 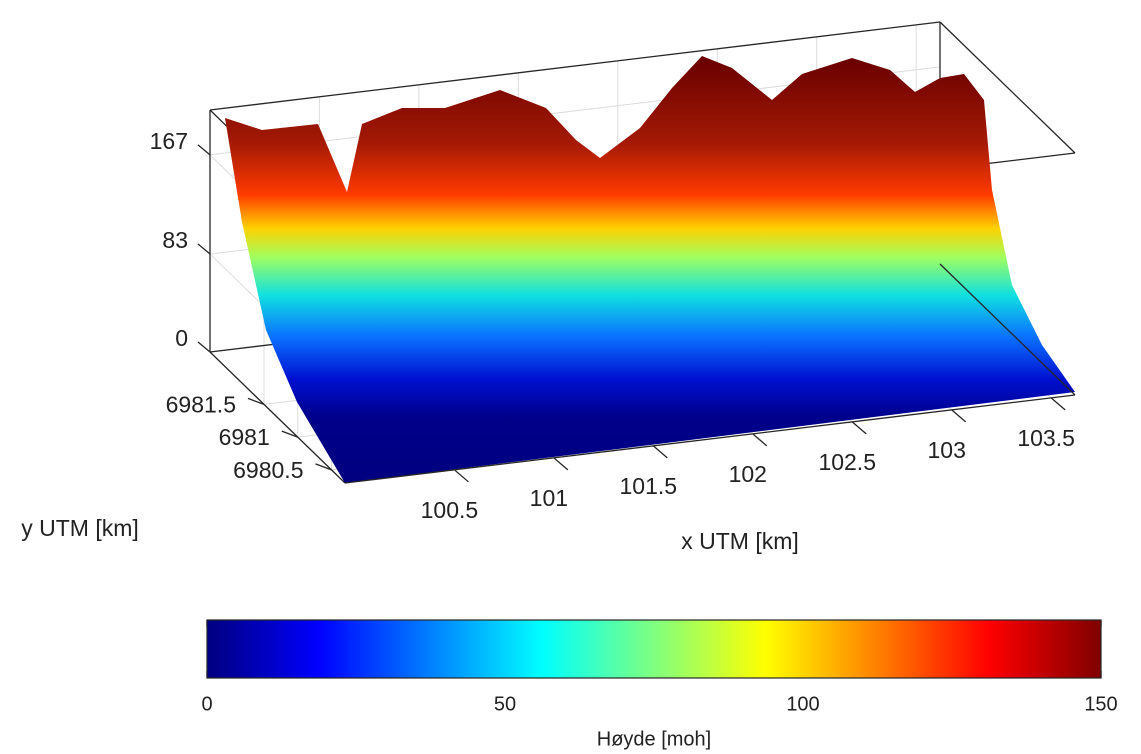 I want to click on colorbar-tick-label: 0, so click(x=206, y=704).